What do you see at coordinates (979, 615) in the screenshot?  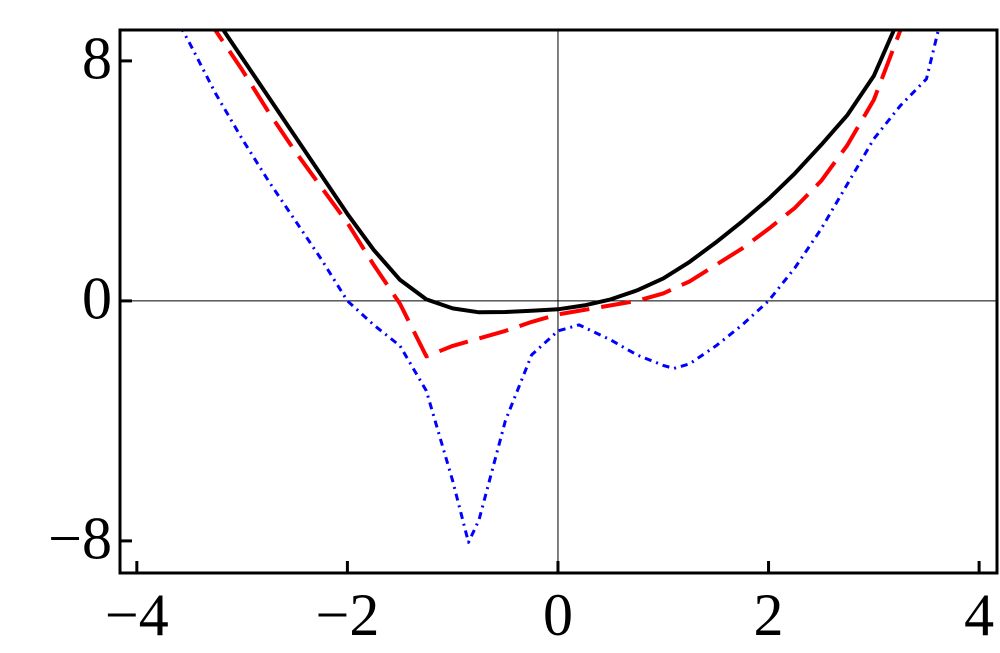 I see `x-tick-label: 4` at bounding box center [979, 615].